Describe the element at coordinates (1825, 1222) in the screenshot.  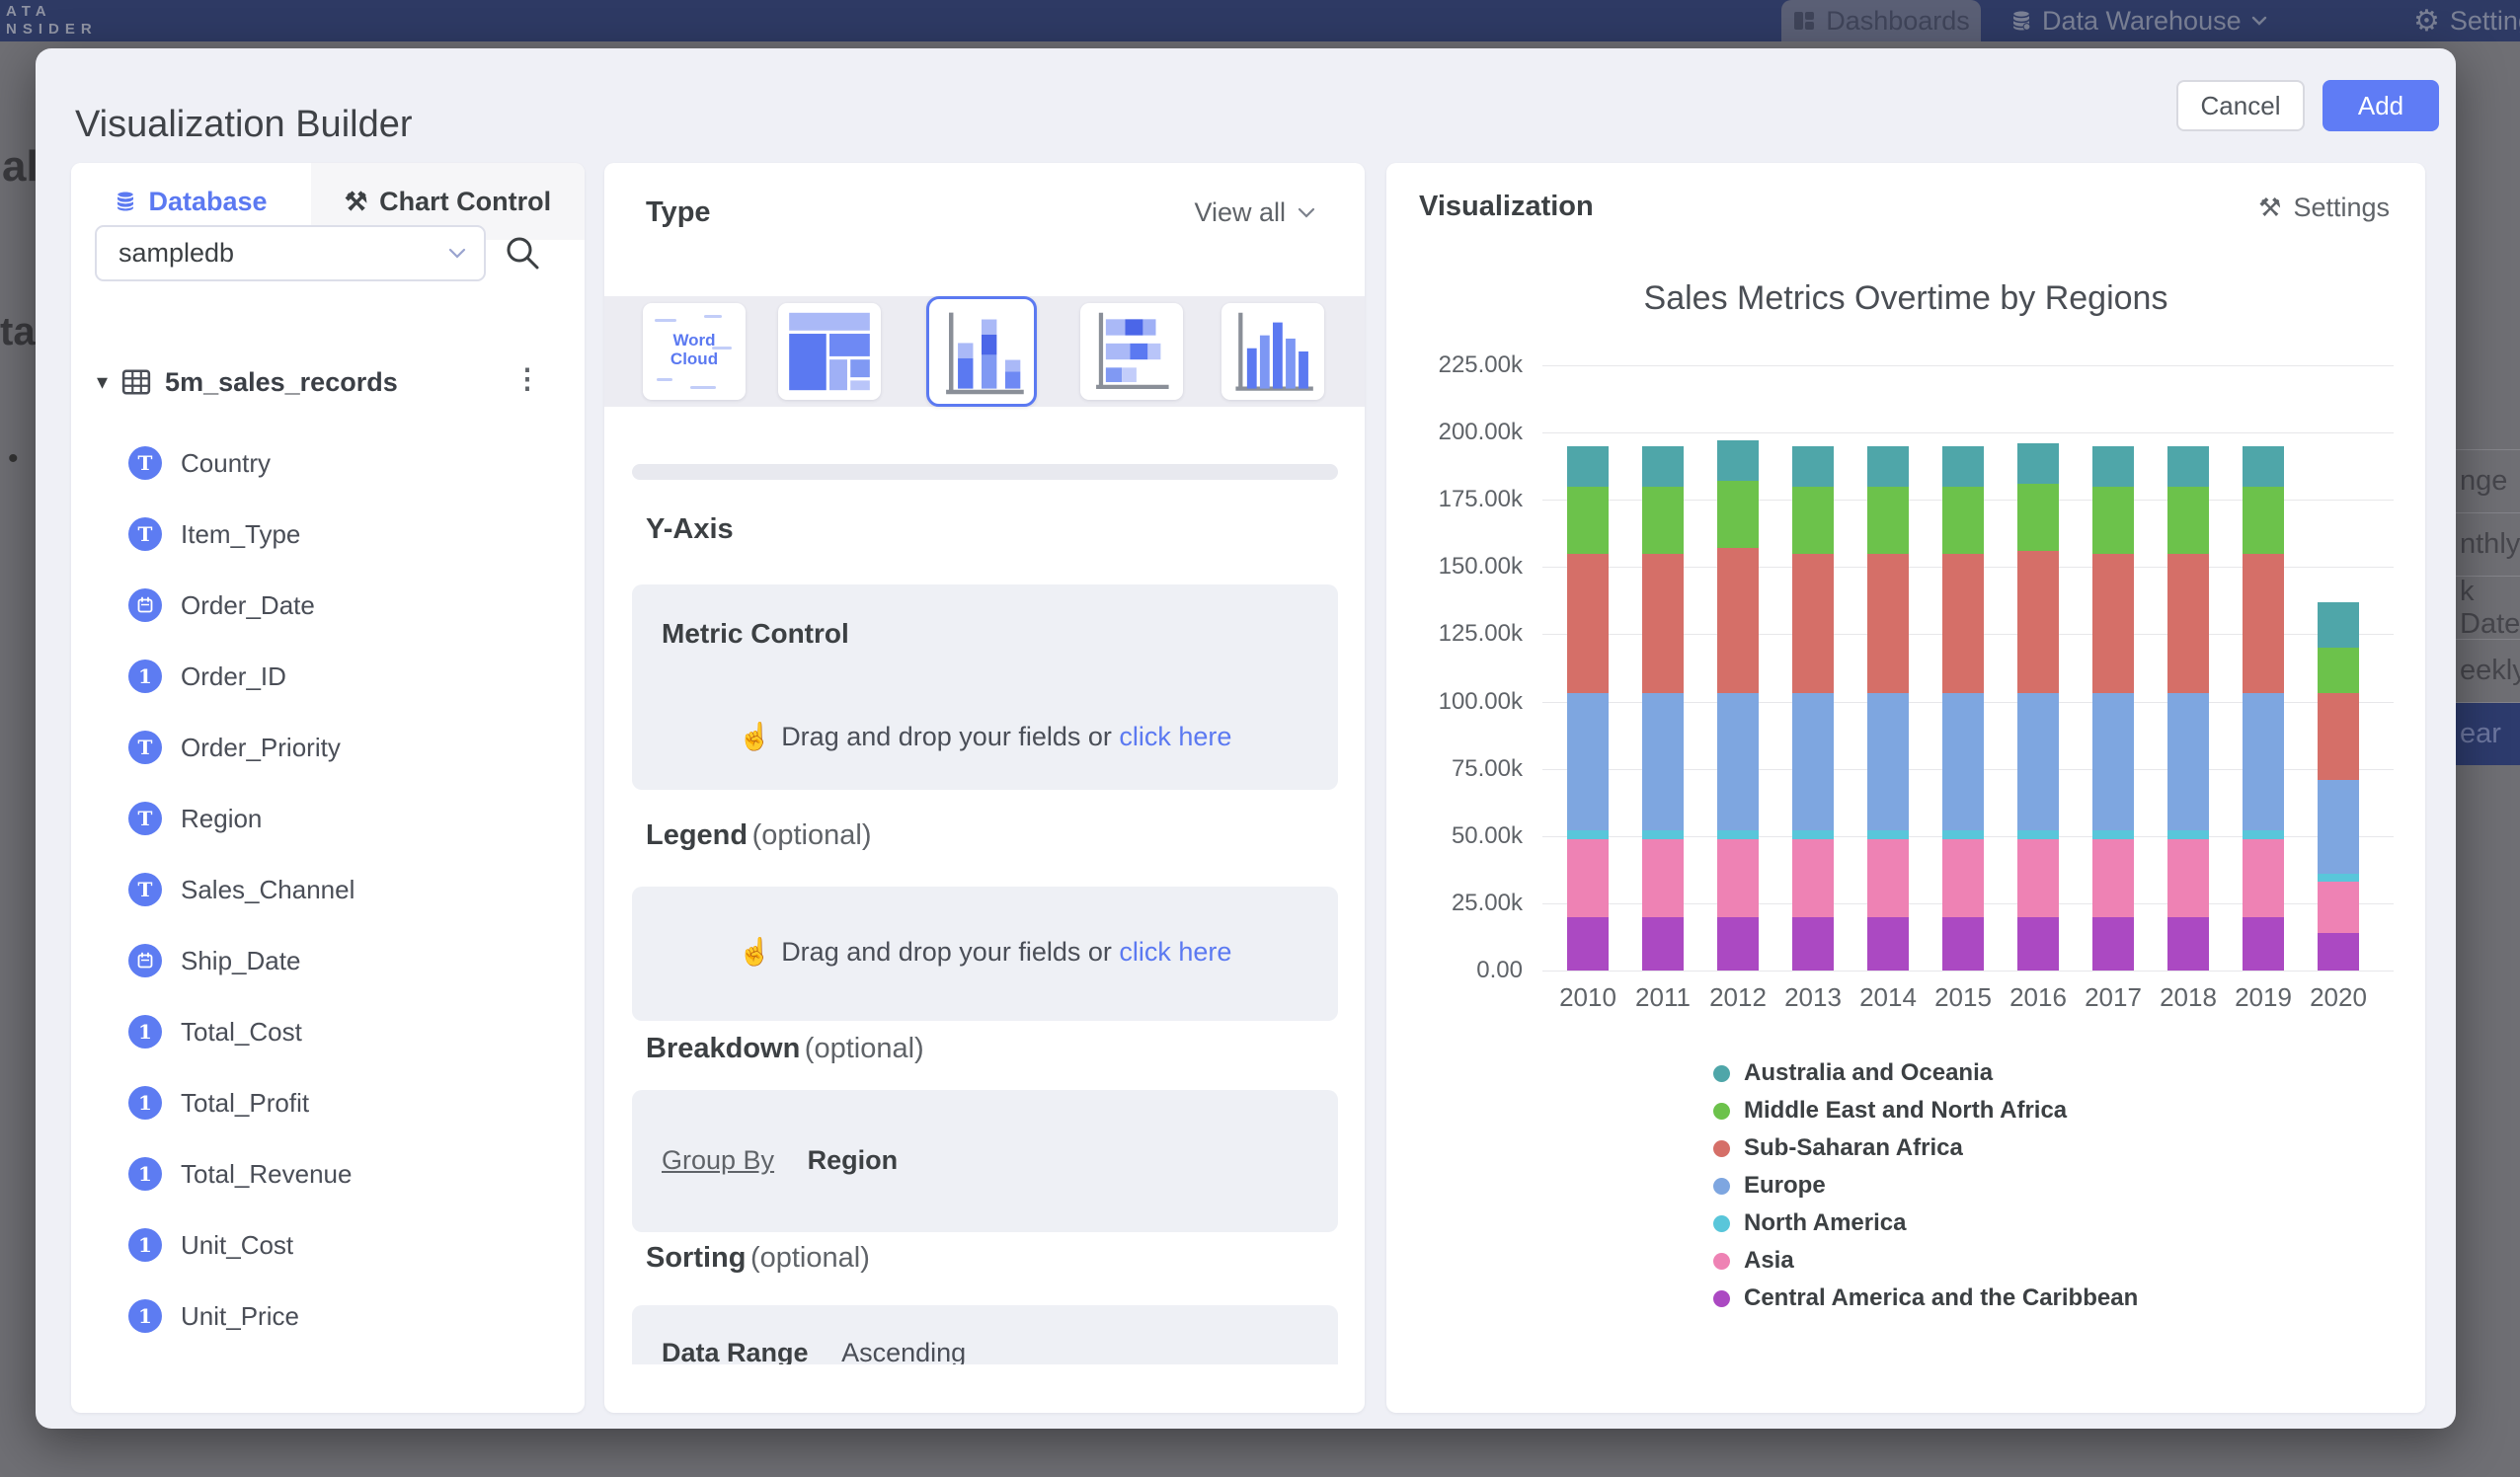
I see `legend-label: North America` at that location.